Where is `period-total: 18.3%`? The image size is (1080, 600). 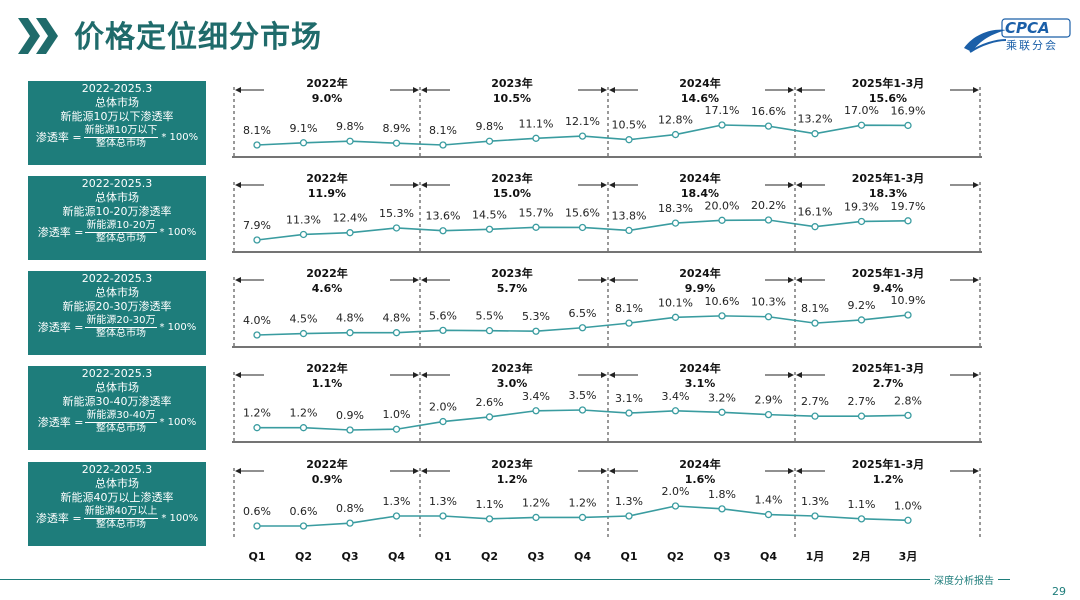 period-total: 18.3% is located at coordinates (888, 193).